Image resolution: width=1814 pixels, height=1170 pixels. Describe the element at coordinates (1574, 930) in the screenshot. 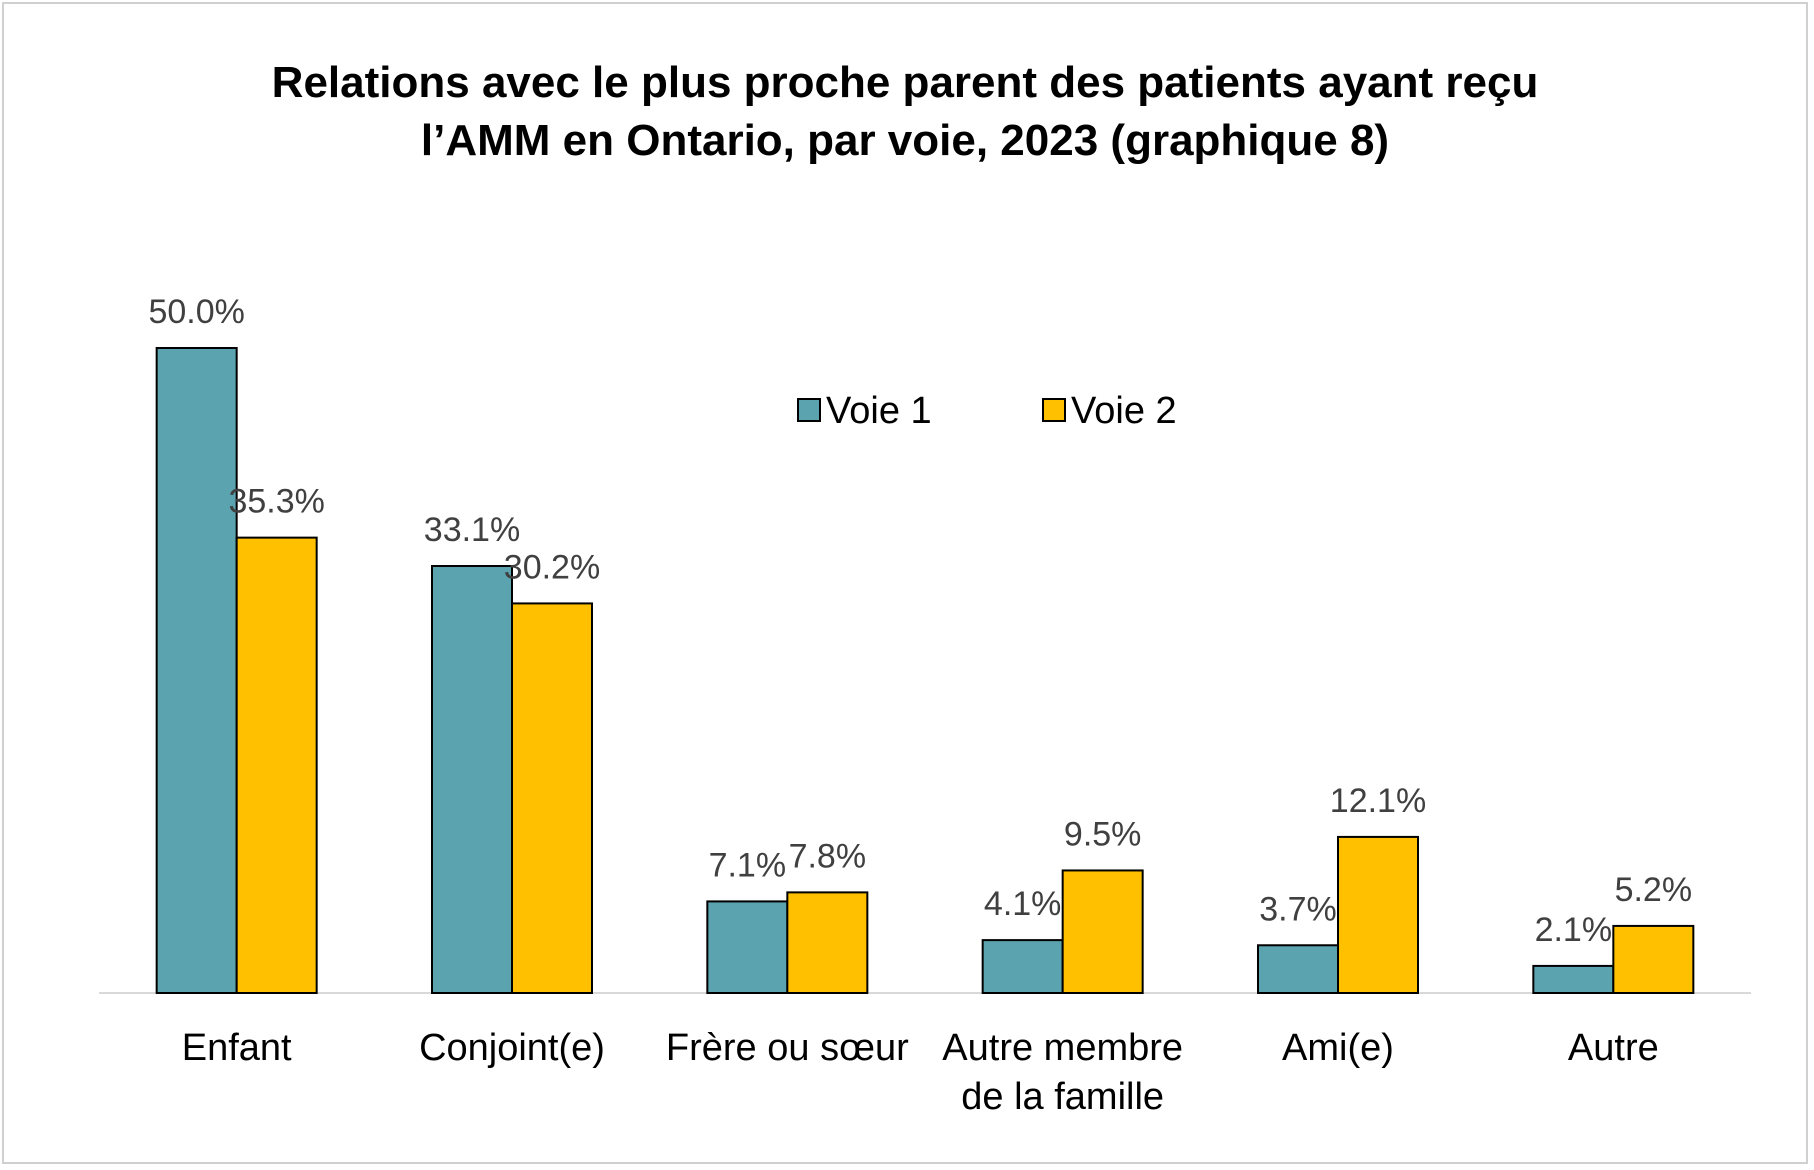

I see `data-label-voie-1-5: 2.1%` at that location.